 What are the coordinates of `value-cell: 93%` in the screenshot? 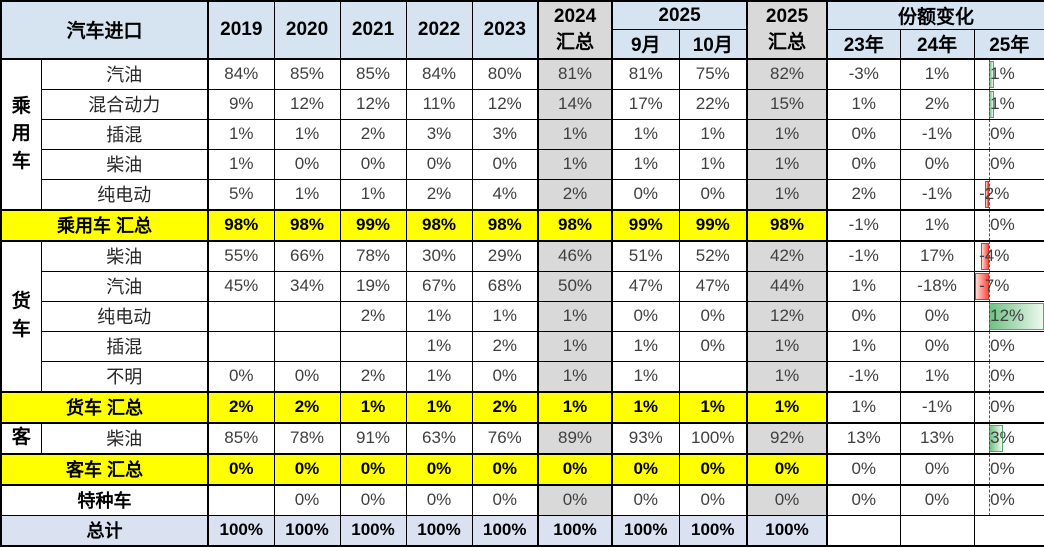 It's located at (645, 438).